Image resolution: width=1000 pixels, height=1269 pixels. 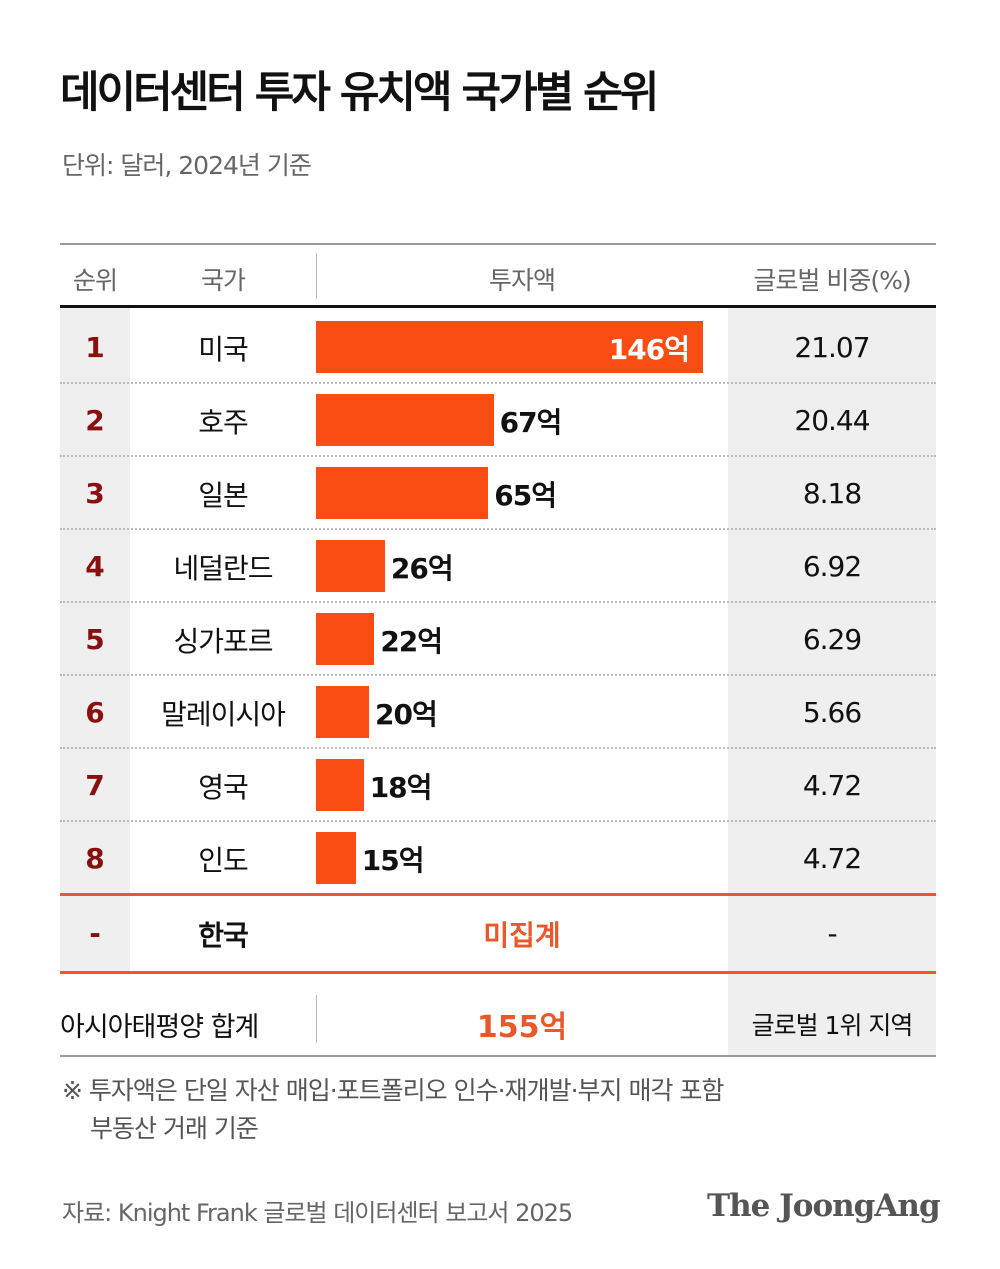 I want to click on bar-label: 67억, so click(x=531, y=422).